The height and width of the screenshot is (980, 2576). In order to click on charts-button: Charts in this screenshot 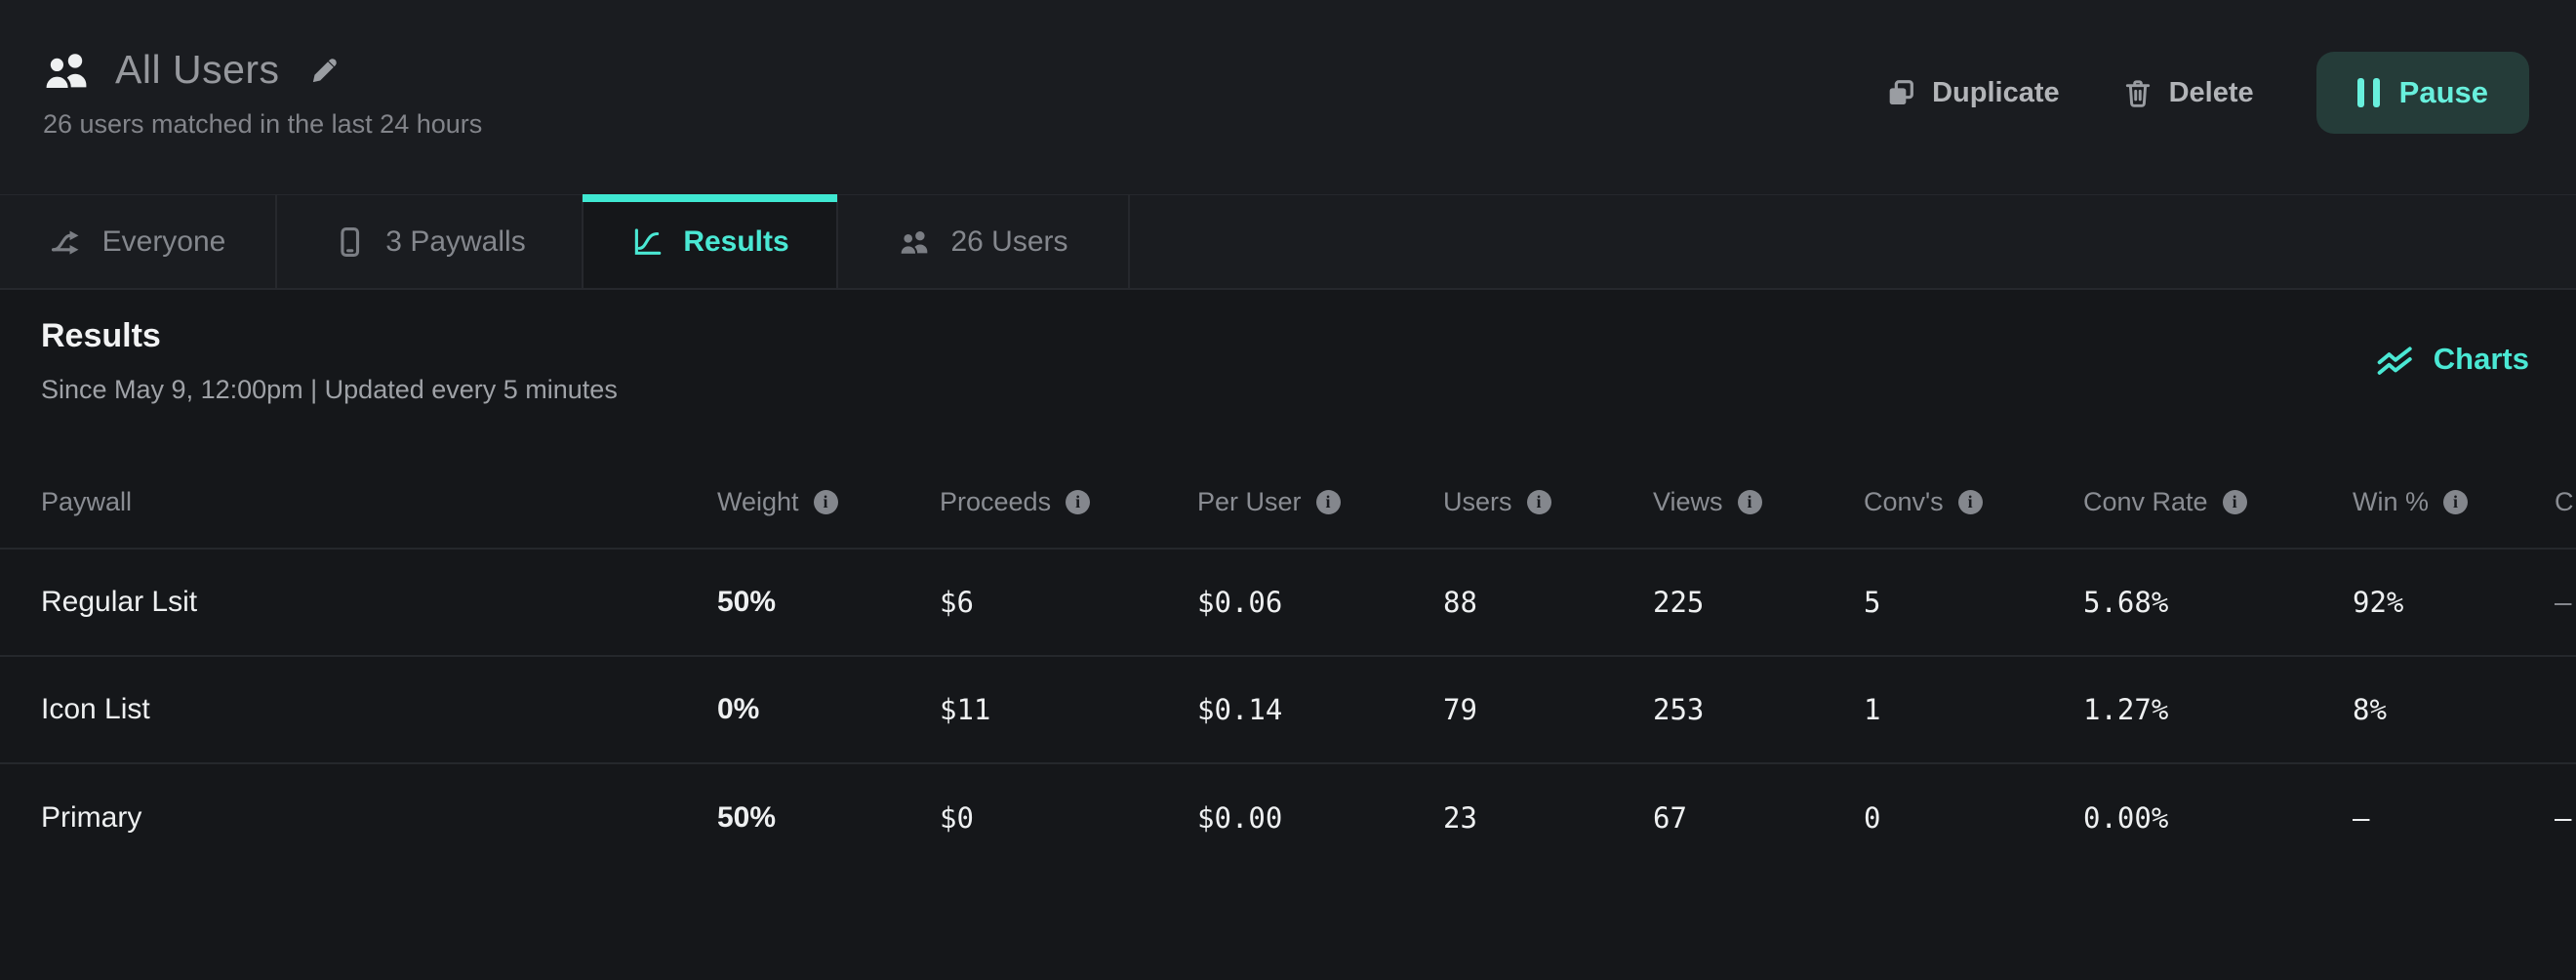, I will do `click(2452, 360)`.